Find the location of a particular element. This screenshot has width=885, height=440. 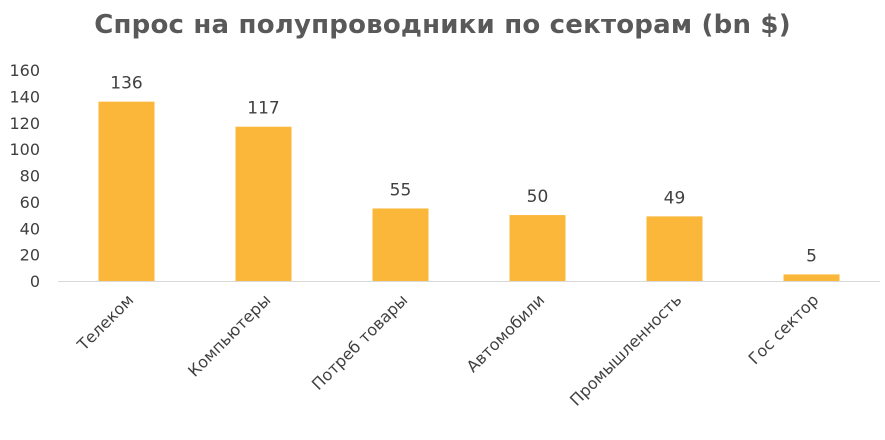

y-tick-label: 20 is located at coordinates (30, 255).